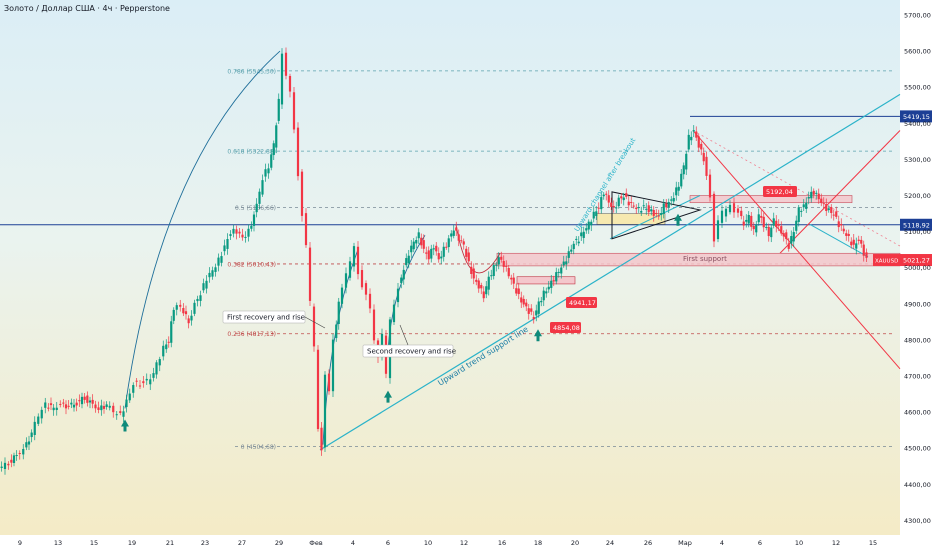 This screenshot has height=554, width=932. I want to click on box-4854-label: 4854,08, so click(566, 328).